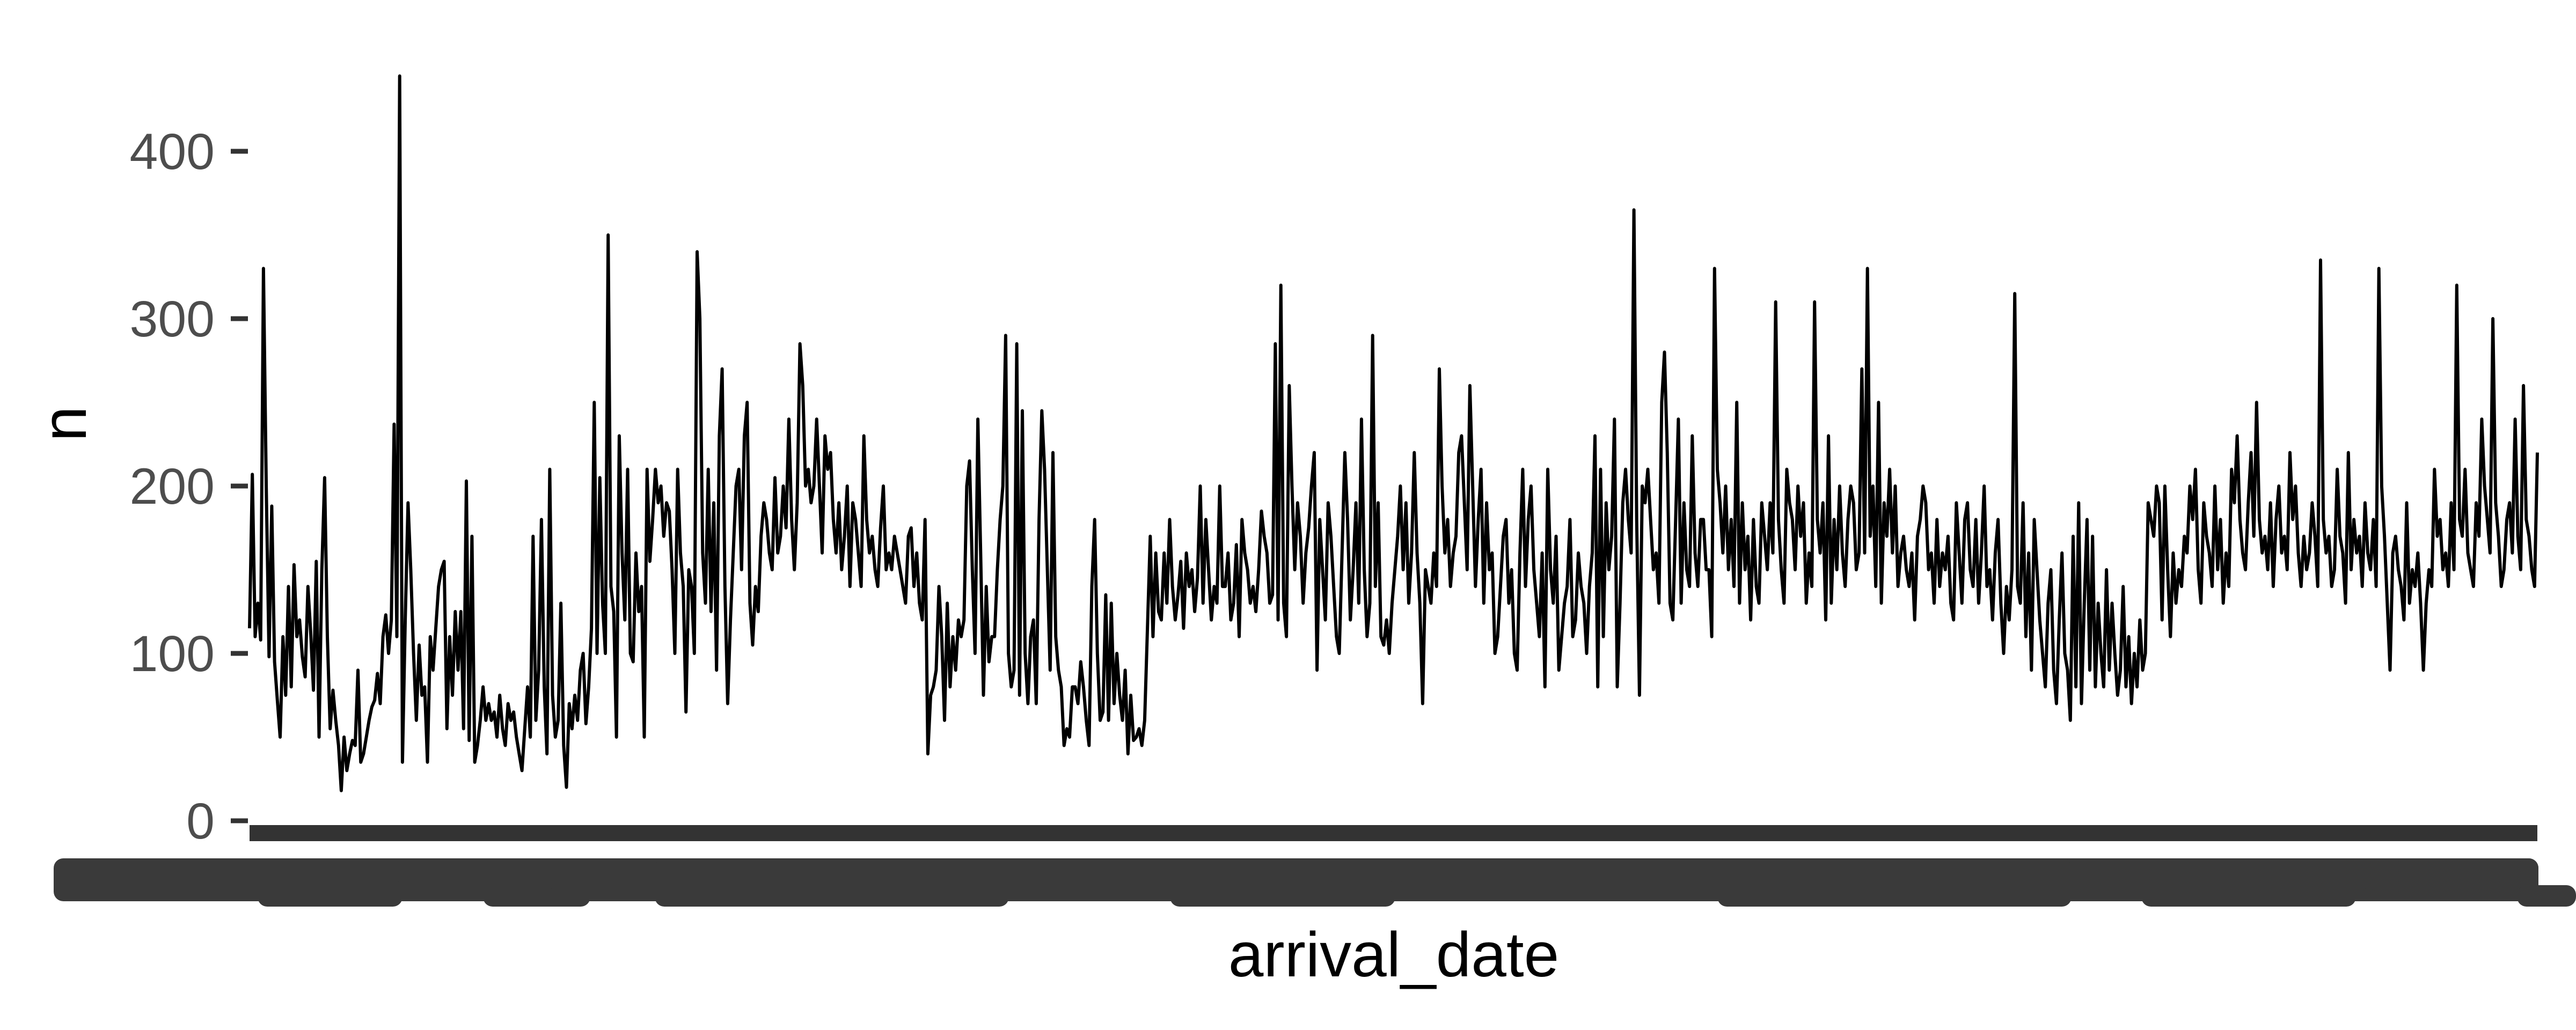 The image size is (2576, 1030). Describe the element at coordinates (172, 487) in the screenshot. I see `y-tick-label: 200` at that location.